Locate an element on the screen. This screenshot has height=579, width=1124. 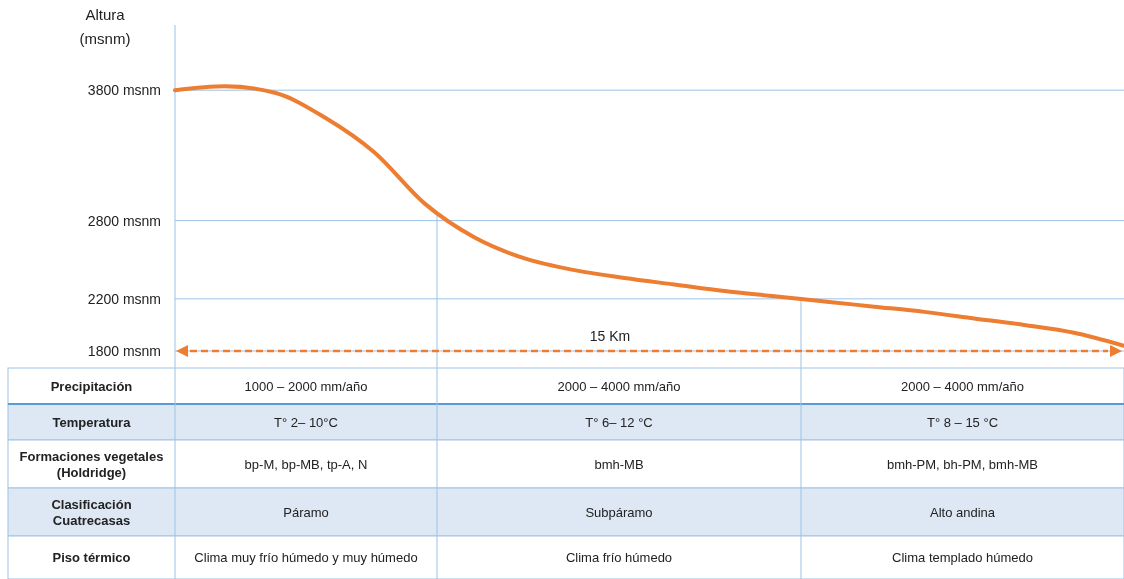
text: Clima frío húmedo is located at coordinates (619, 558).